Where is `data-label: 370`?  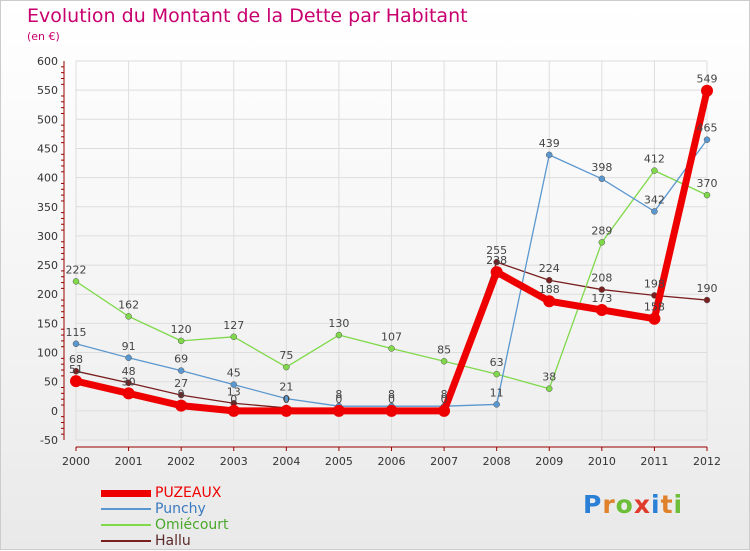
data-label: 370 is located at coordinates (707, 183).